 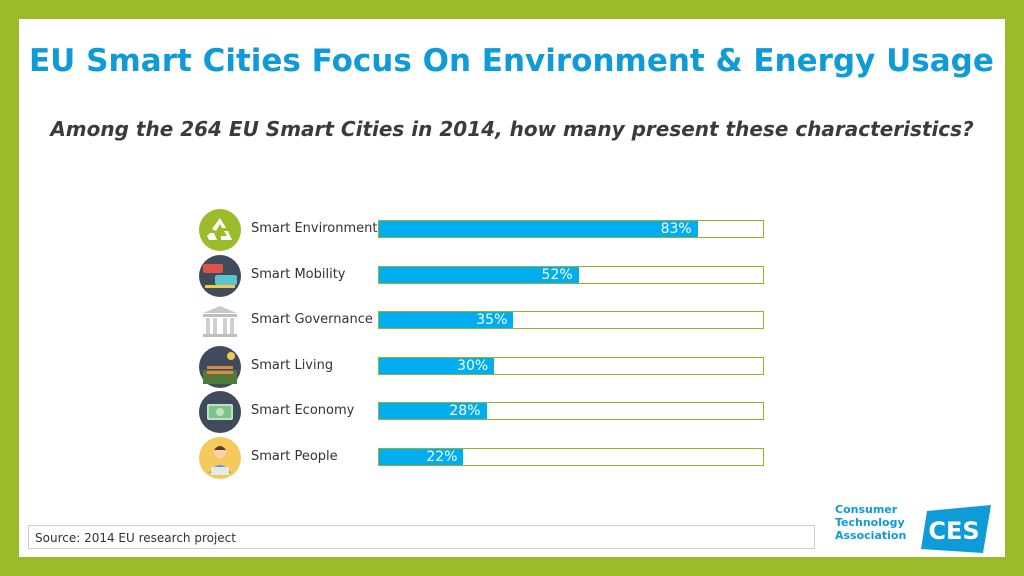 What do you see at coordinates (298, 274) in the screenshot?
I see `category-label: Smart Mobility` at bounding box center [298, 274].